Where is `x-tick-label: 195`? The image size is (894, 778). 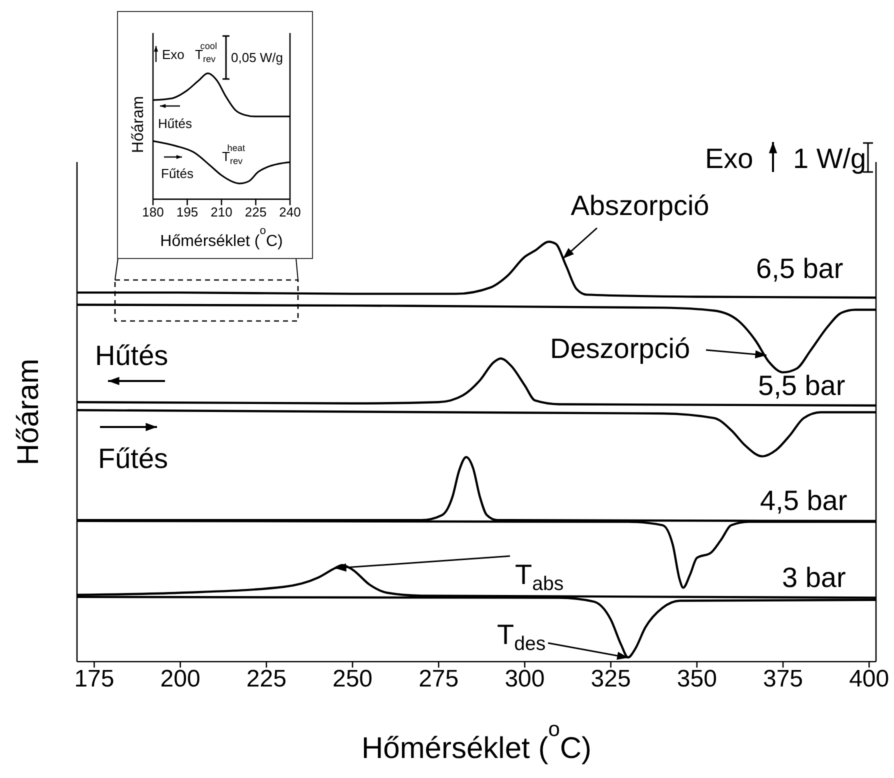
x-tick-label: 195 is located at coordinates (187, 212).